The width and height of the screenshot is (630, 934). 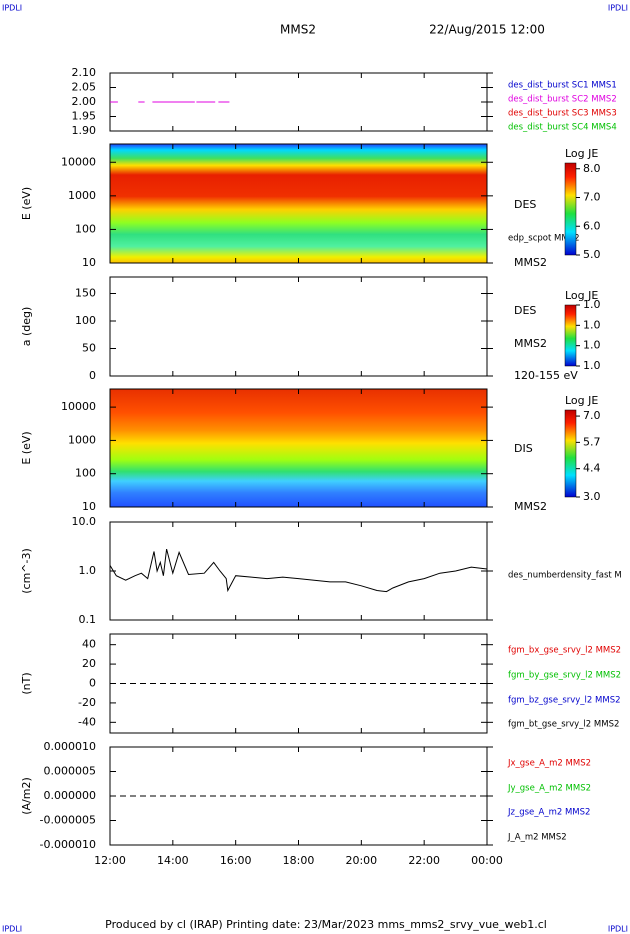 What do you see at coordinates (26, 683) in the screenshot?
I see `y-axis-label: (nT)` at bounding box center [26, 683].